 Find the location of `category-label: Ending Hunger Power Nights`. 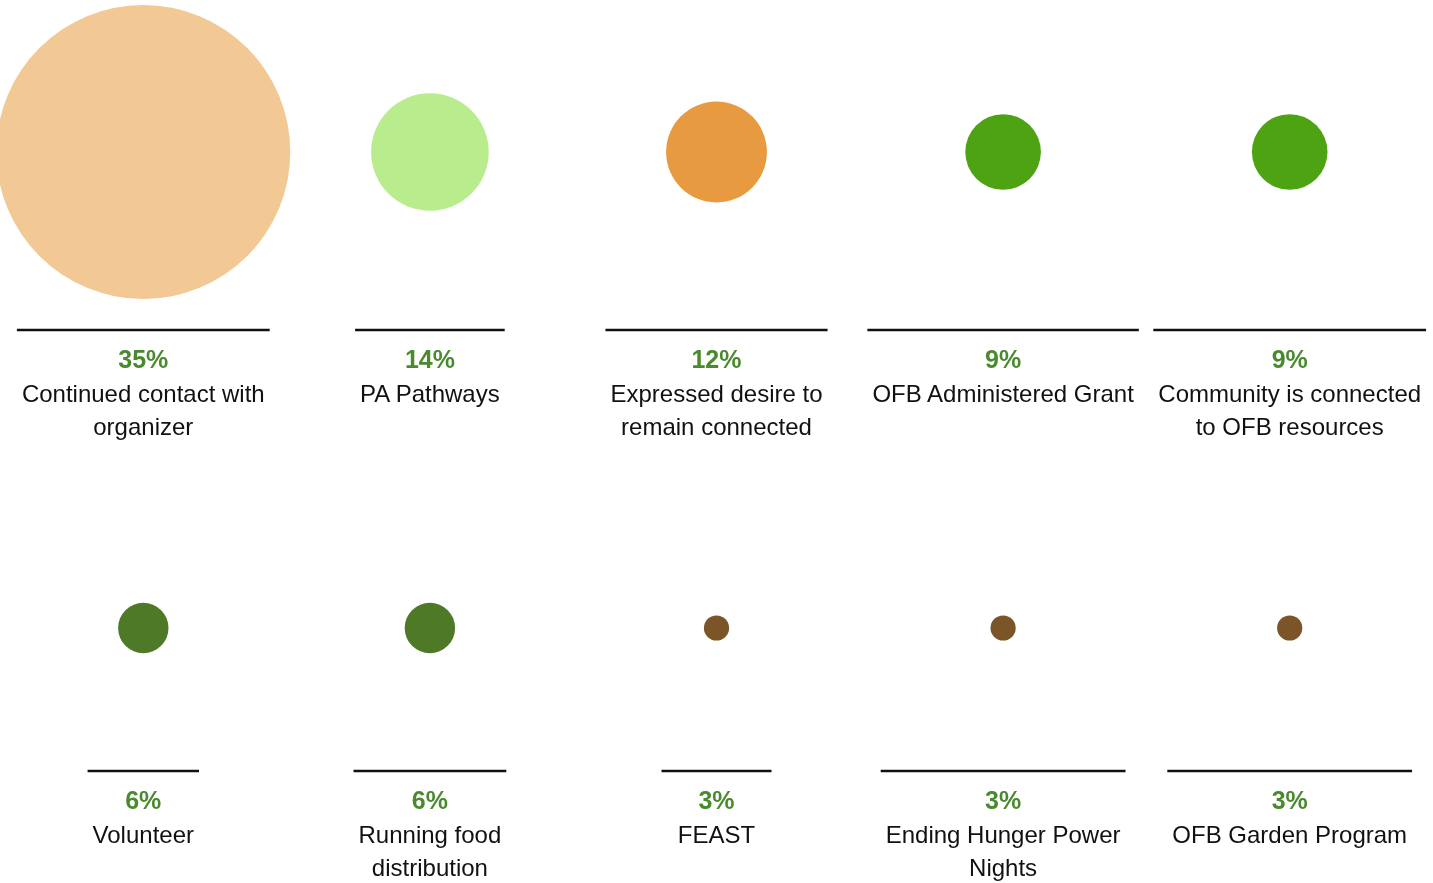

category-label: Ending Hunger Power Nights is located at coordinates (1003, 851).